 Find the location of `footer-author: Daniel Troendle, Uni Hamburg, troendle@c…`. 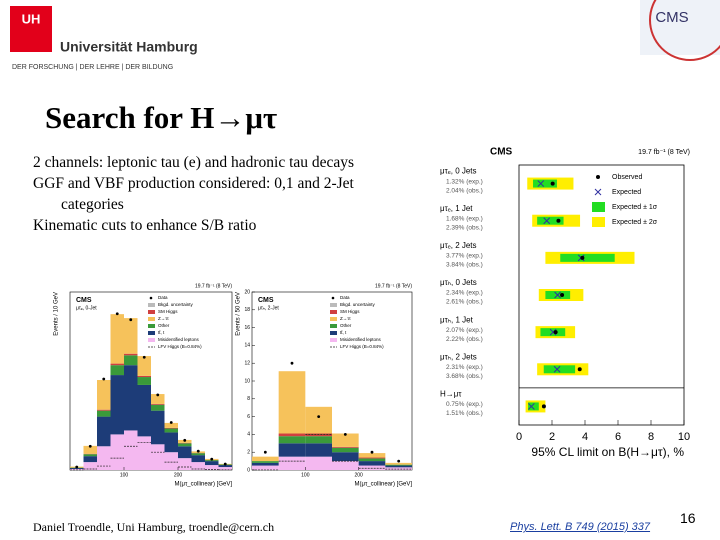

footer-author: Daniel Troendle, Uni Hamburg, troendle@c… is located at coordinates (154, 527).